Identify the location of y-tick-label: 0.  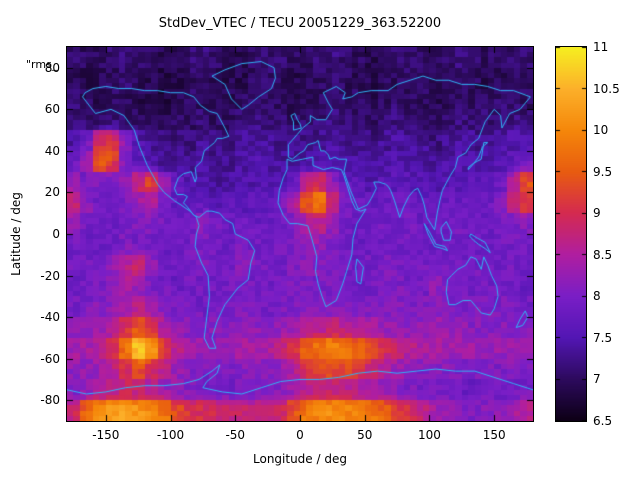
(56, 234).